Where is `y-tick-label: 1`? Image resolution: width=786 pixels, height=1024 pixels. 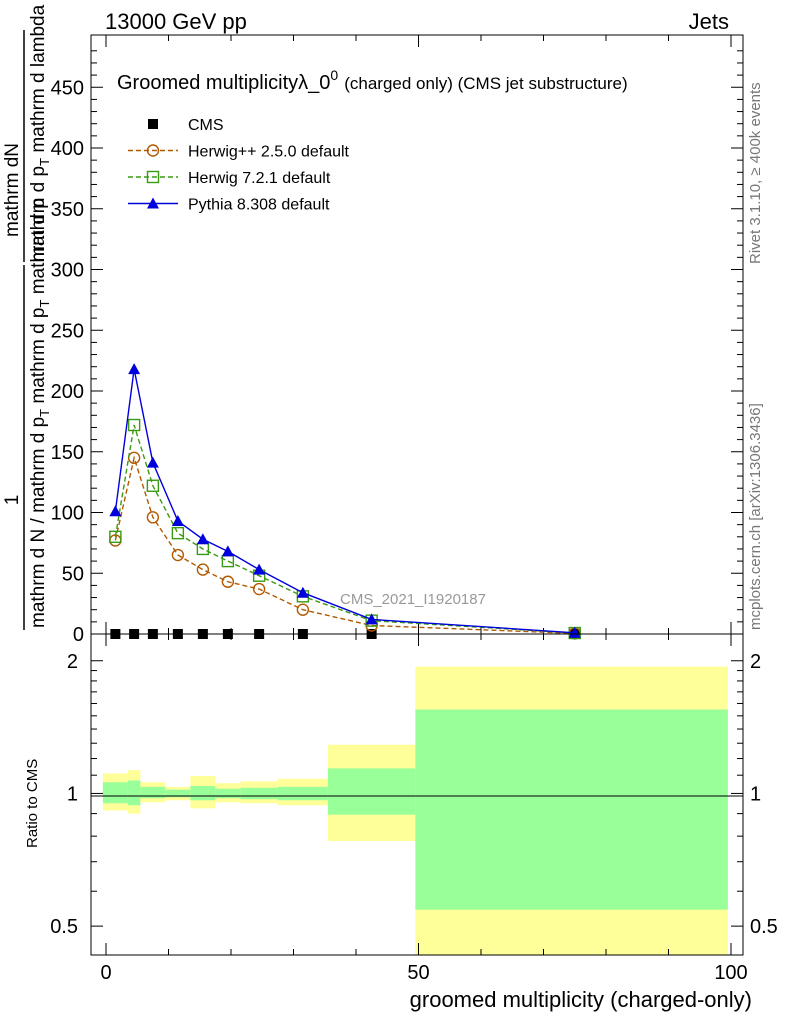
y-tick-label: 1 is located at coordinates (72, 794).